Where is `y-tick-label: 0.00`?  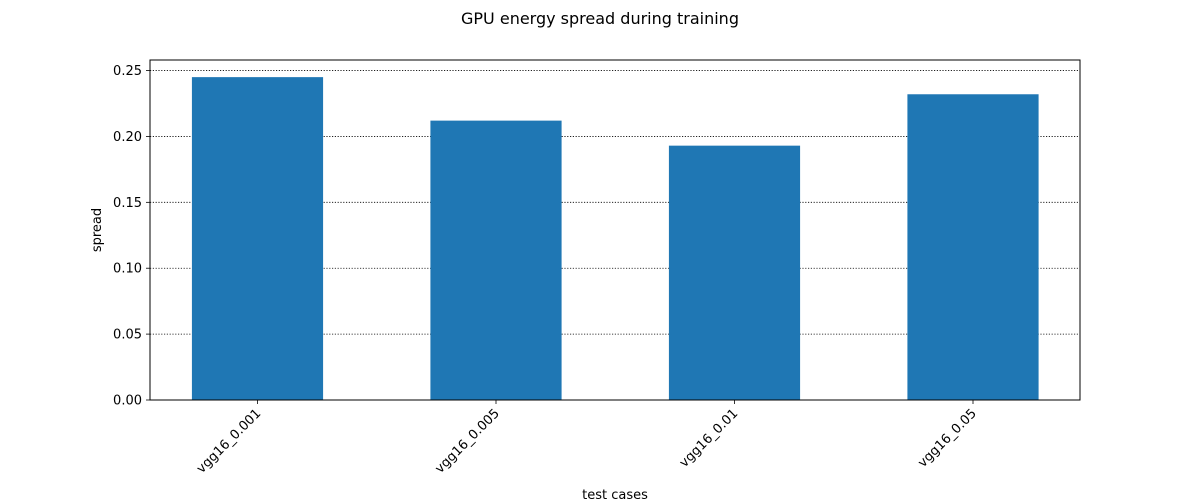
y-tick-label: 0.00 is located at coordinates (127, 401).